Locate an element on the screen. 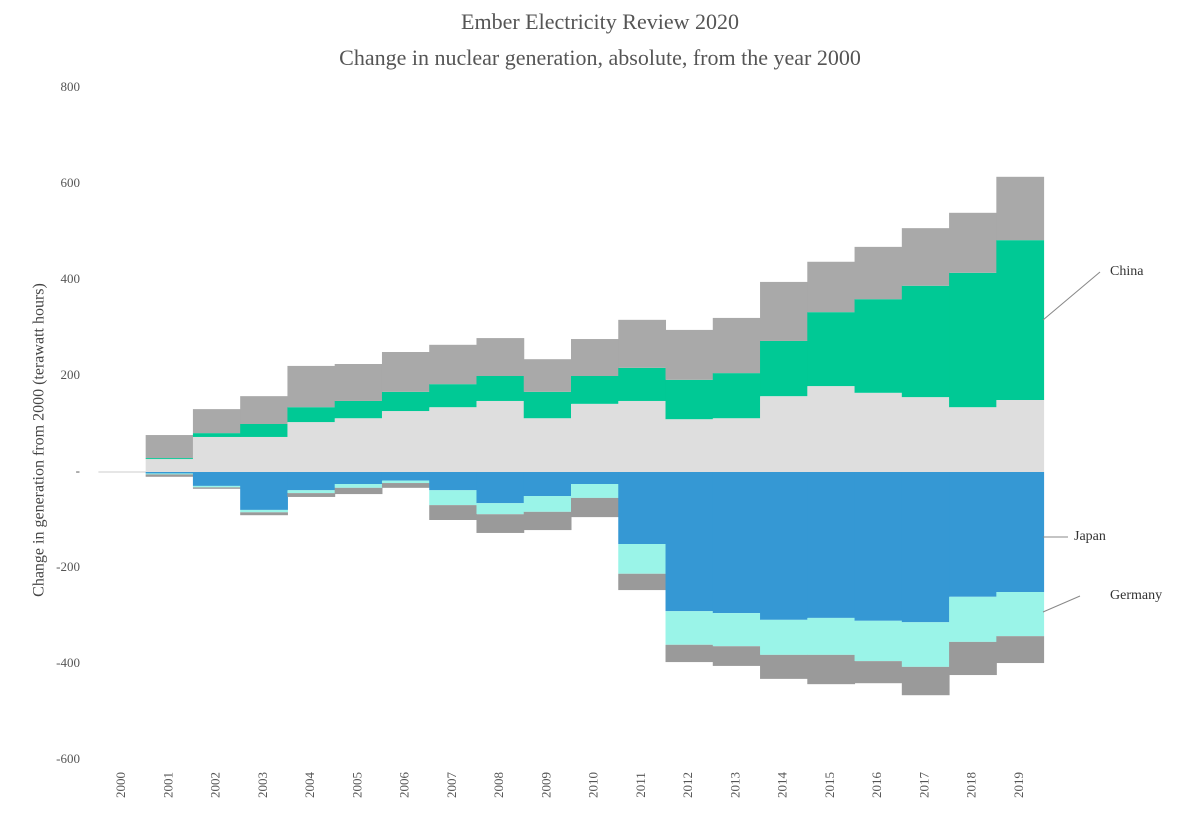 Image resolution: width=1200 pixels, height=820 pixels. x-tick-label: 2014 is located at coordinates (782, 785).